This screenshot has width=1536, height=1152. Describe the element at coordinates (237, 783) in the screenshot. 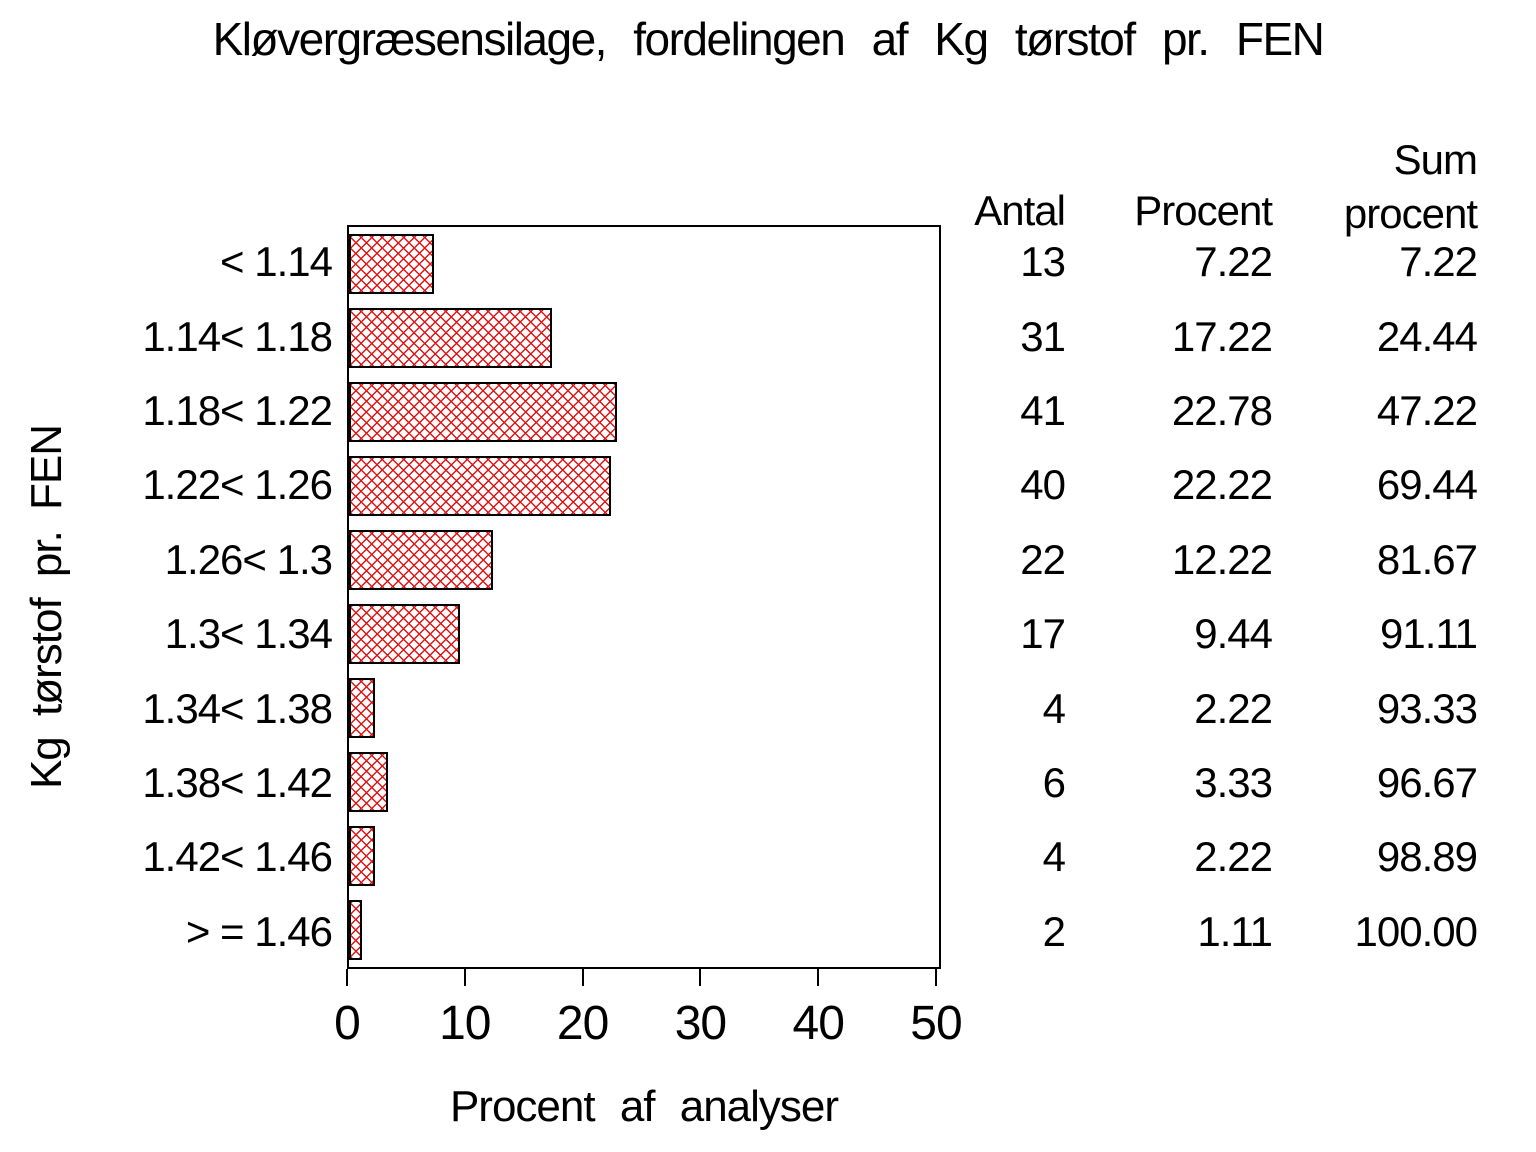

I see `category-label-7: 1.38< 1.42` at that location.